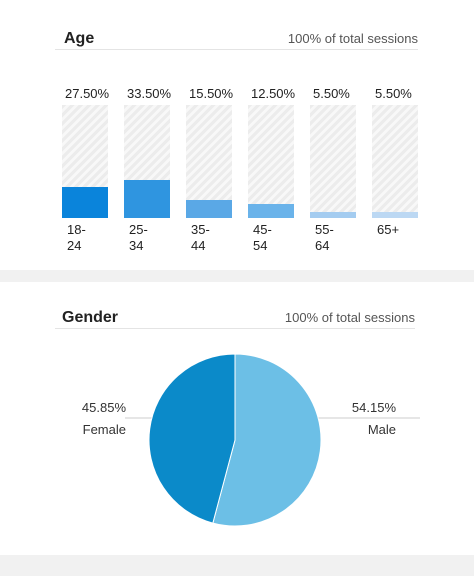 This screenshot has width=474, height=576. I want to click on category-label: 25-34, so click(138, 237).